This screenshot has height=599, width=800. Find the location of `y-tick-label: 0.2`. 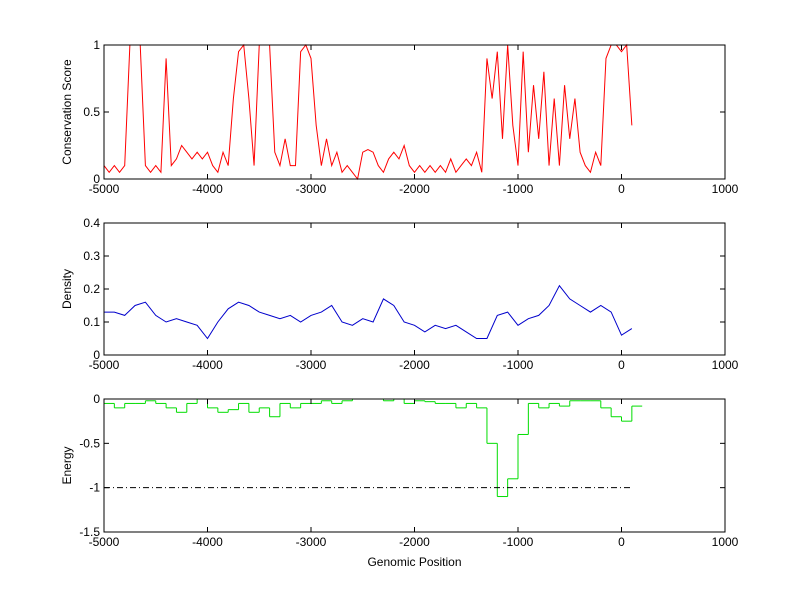

y-tick-label: 0.2 is located at coordinates (91, 289).